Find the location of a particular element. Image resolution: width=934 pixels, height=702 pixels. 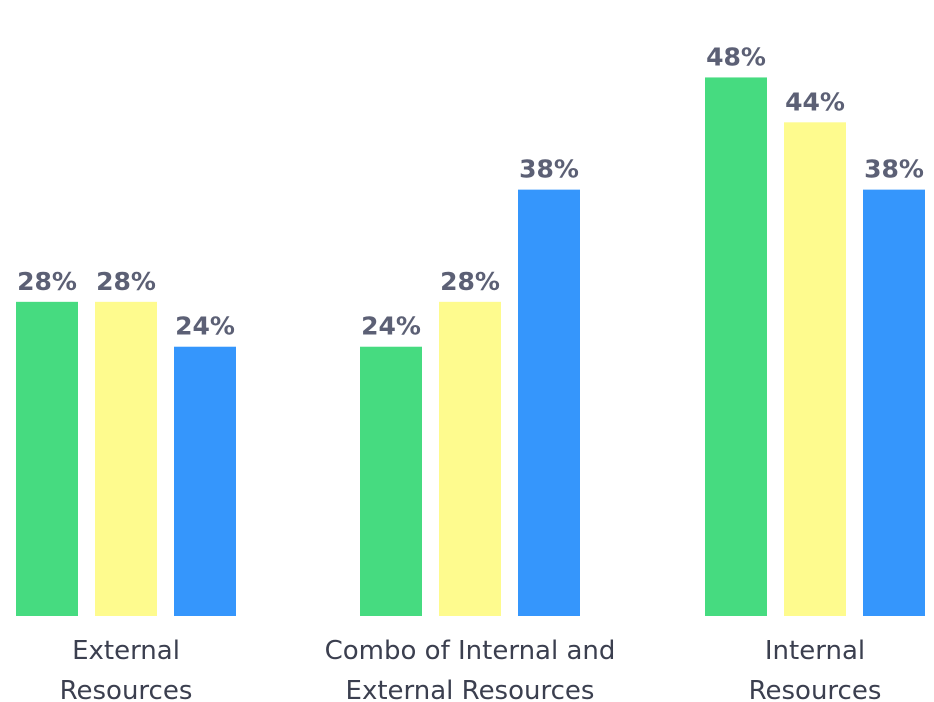

value-label-group-2-series-1: 24% is located at coordinates (391, 326).